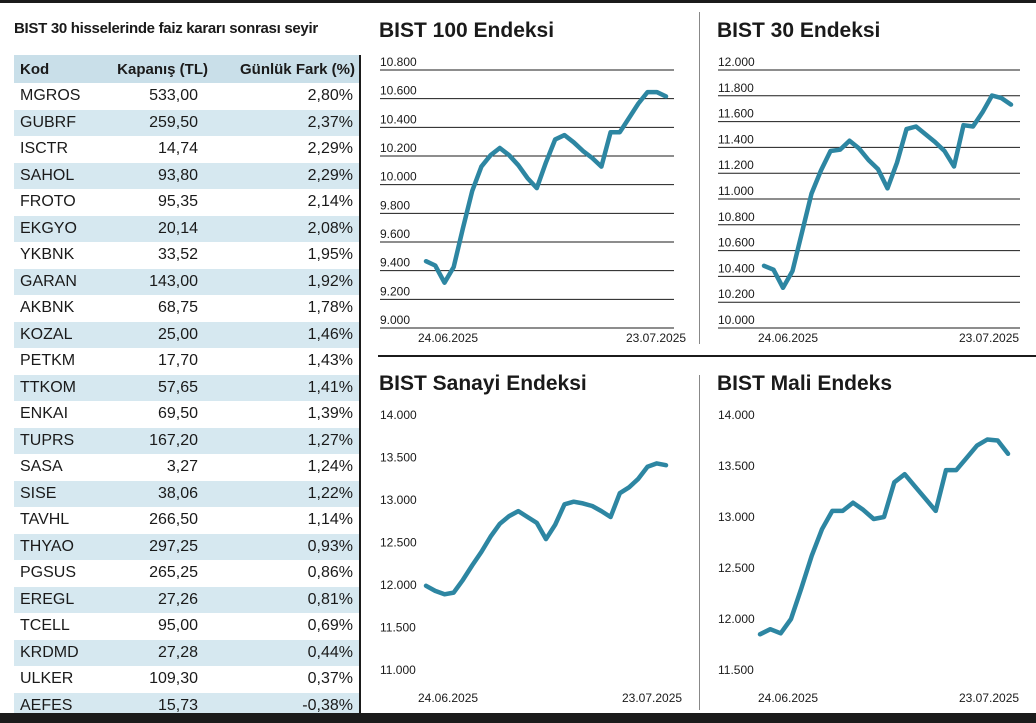  What do you see at coordinates (467, 30) in the screenshot?
I see `chart-title-bist100: BIST 100 Endeksi` at bounding box center [467, 30].